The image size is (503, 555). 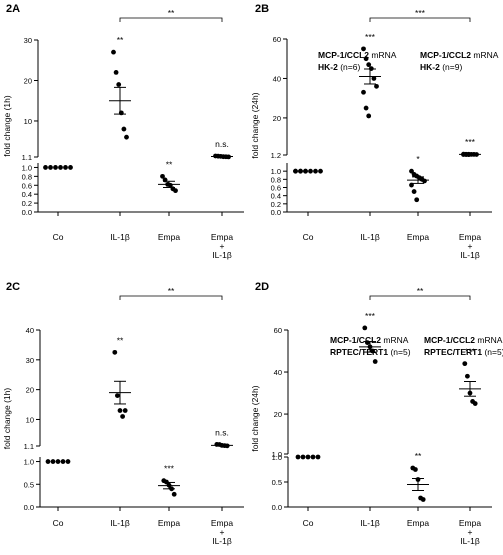 I want to click on y-upper-tick-label: 20, so click(x=30, y=390).